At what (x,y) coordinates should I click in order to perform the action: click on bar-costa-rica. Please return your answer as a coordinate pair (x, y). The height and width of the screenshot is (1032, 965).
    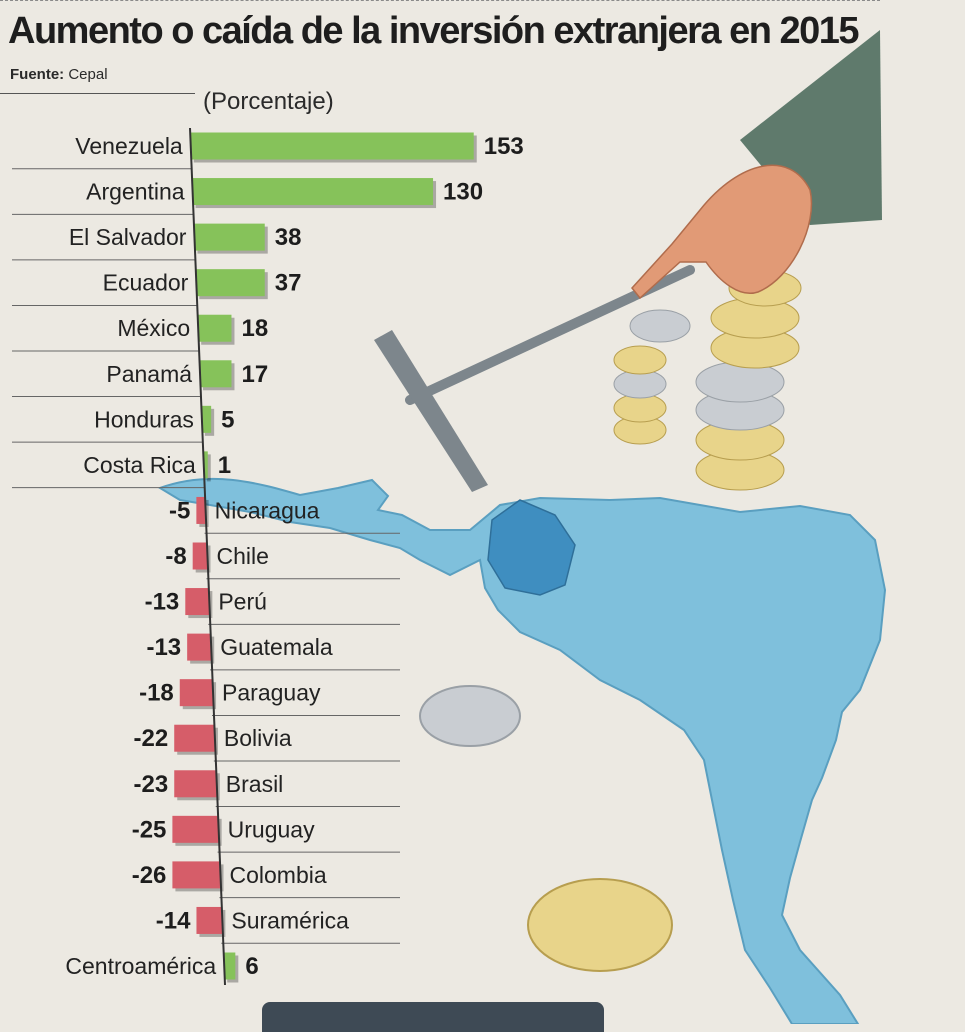
    Looking at the image, I should click on (205, 465).